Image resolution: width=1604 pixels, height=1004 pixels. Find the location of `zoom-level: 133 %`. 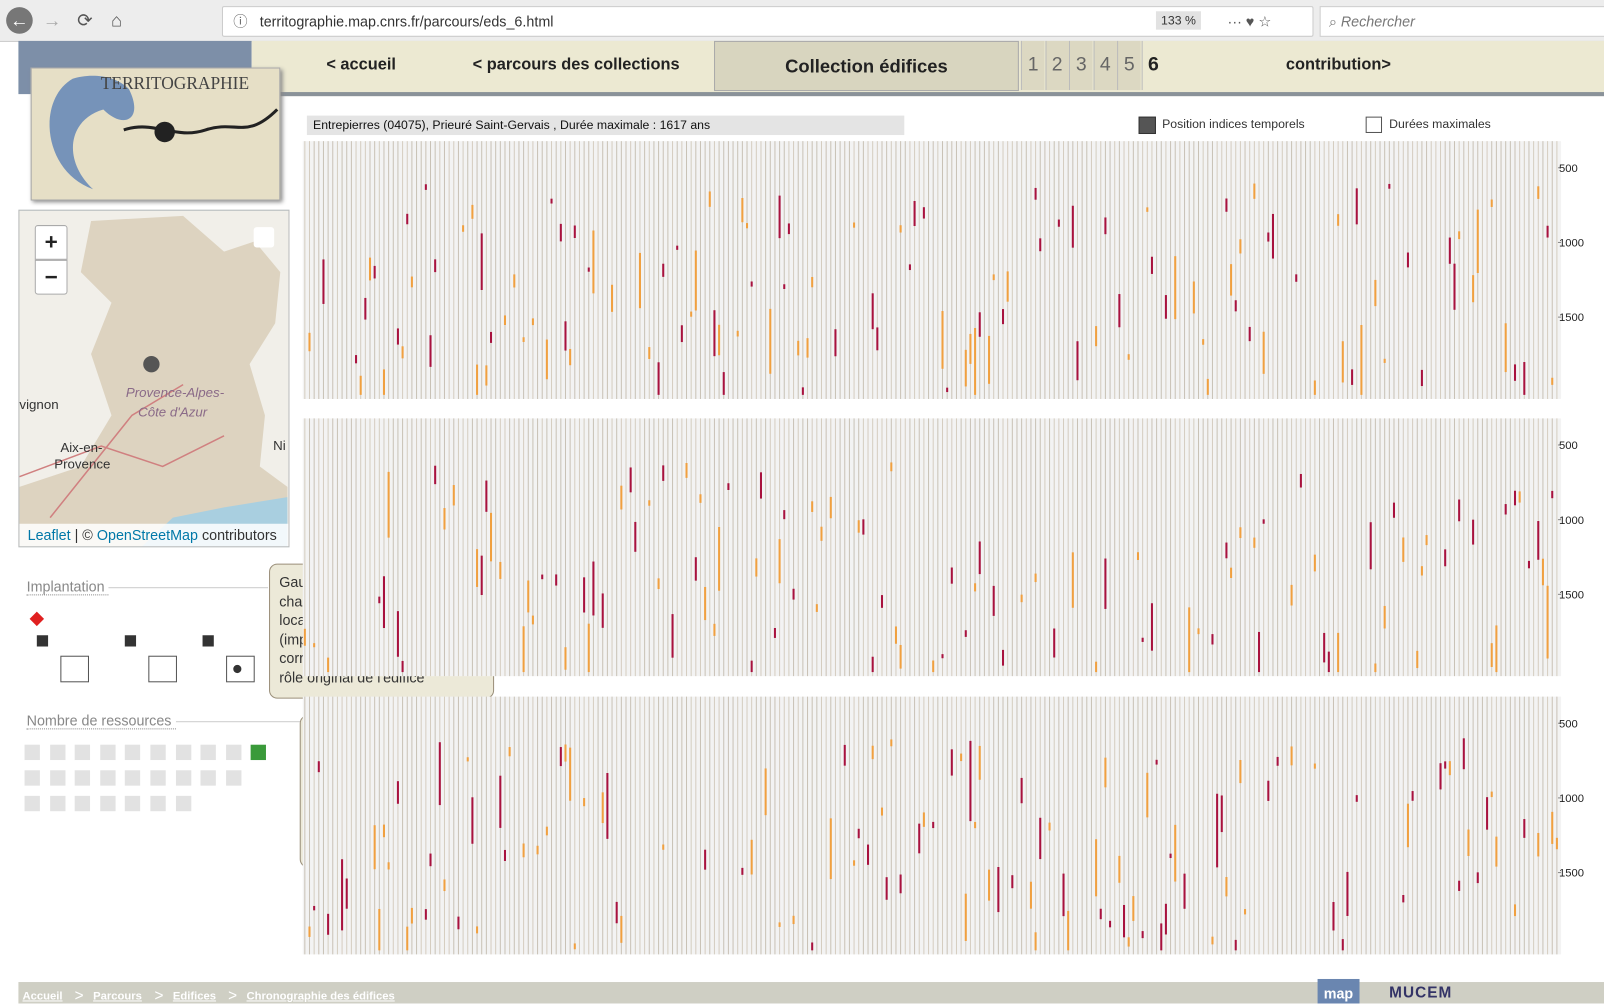

zoom-level: 133 % is located at coordinates (1178, 20).